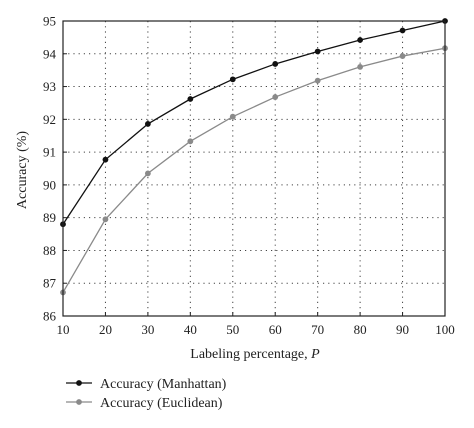 The width and height of the screenshot is (474, 428). What do you see at coordinates (49, 250) in the screenshot?
I see `y-tick-label: 88` at bounding box center [49, 250].